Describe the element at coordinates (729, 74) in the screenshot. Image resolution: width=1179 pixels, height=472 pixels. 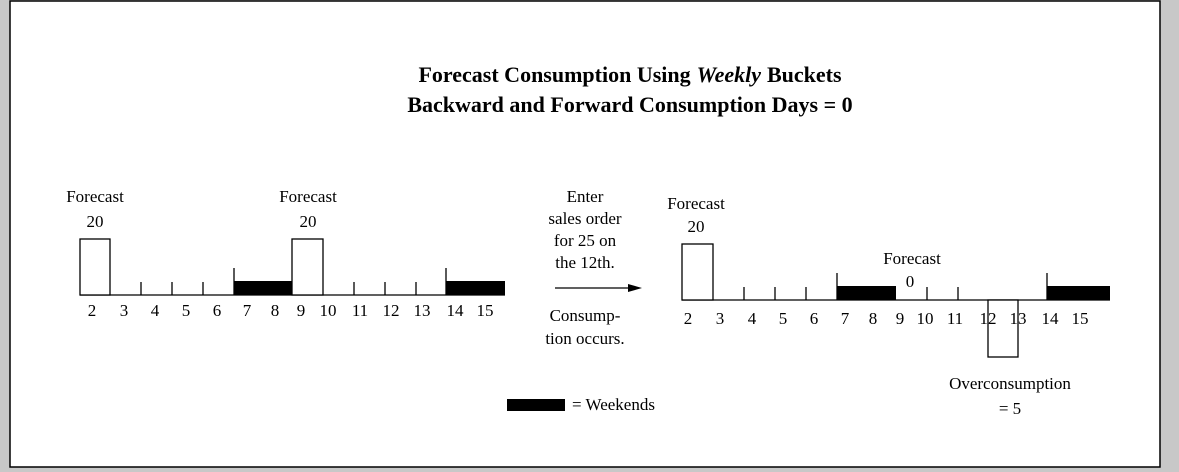
I see `title-part: Weekly` at that location.